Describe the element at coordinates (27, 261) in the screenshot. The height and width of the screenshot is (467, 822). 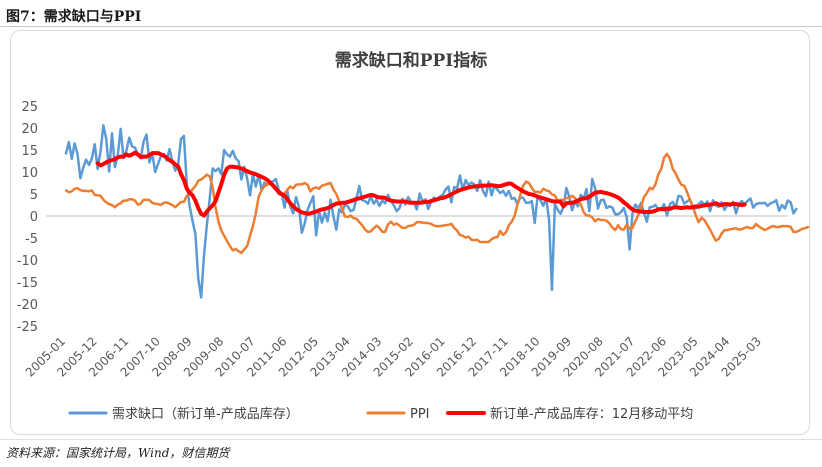
I see `y-tick-label: -10` at that location.